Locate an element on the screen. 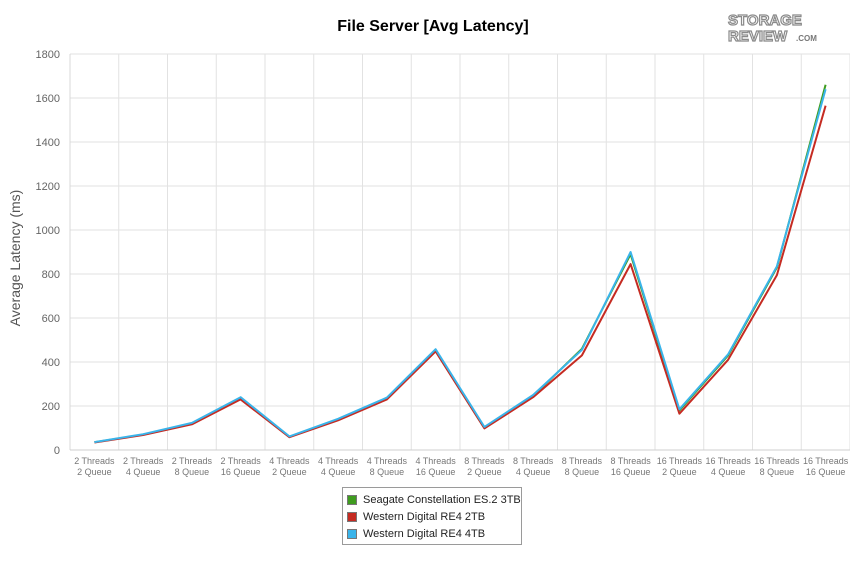 This screenshot has width=850, height=566. chart-title: File Server [Avg Latency] is located at coordinates (433, 26).